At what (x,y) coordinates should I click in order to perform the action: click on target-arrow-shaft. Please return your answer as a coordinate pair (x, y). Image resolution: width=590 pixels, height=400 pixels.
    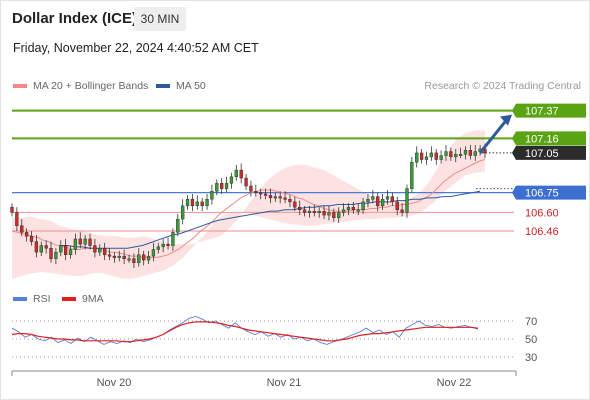
    Looking at the image, I should click on (493, 136).